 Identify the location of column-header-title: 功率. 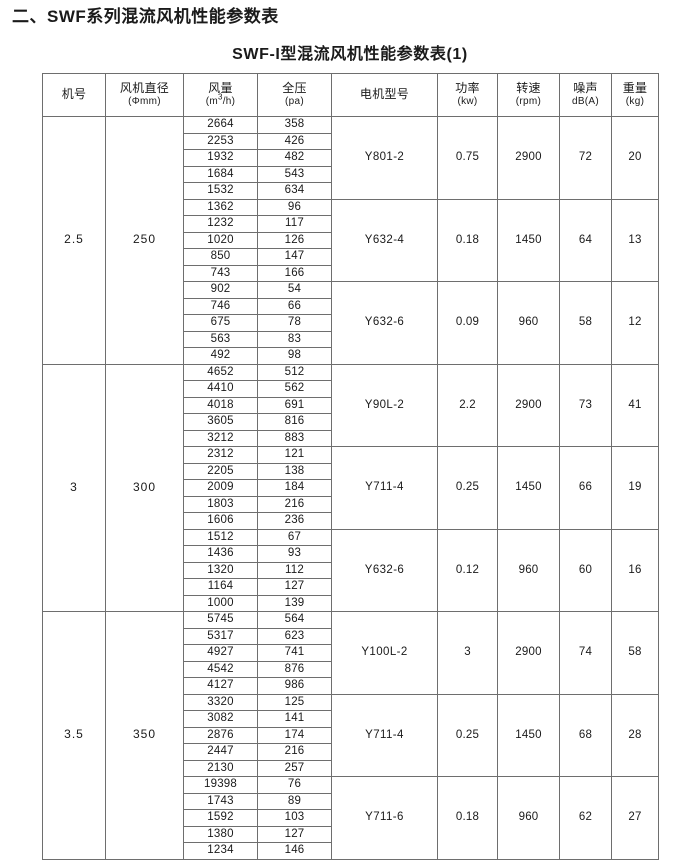
(467, 88).